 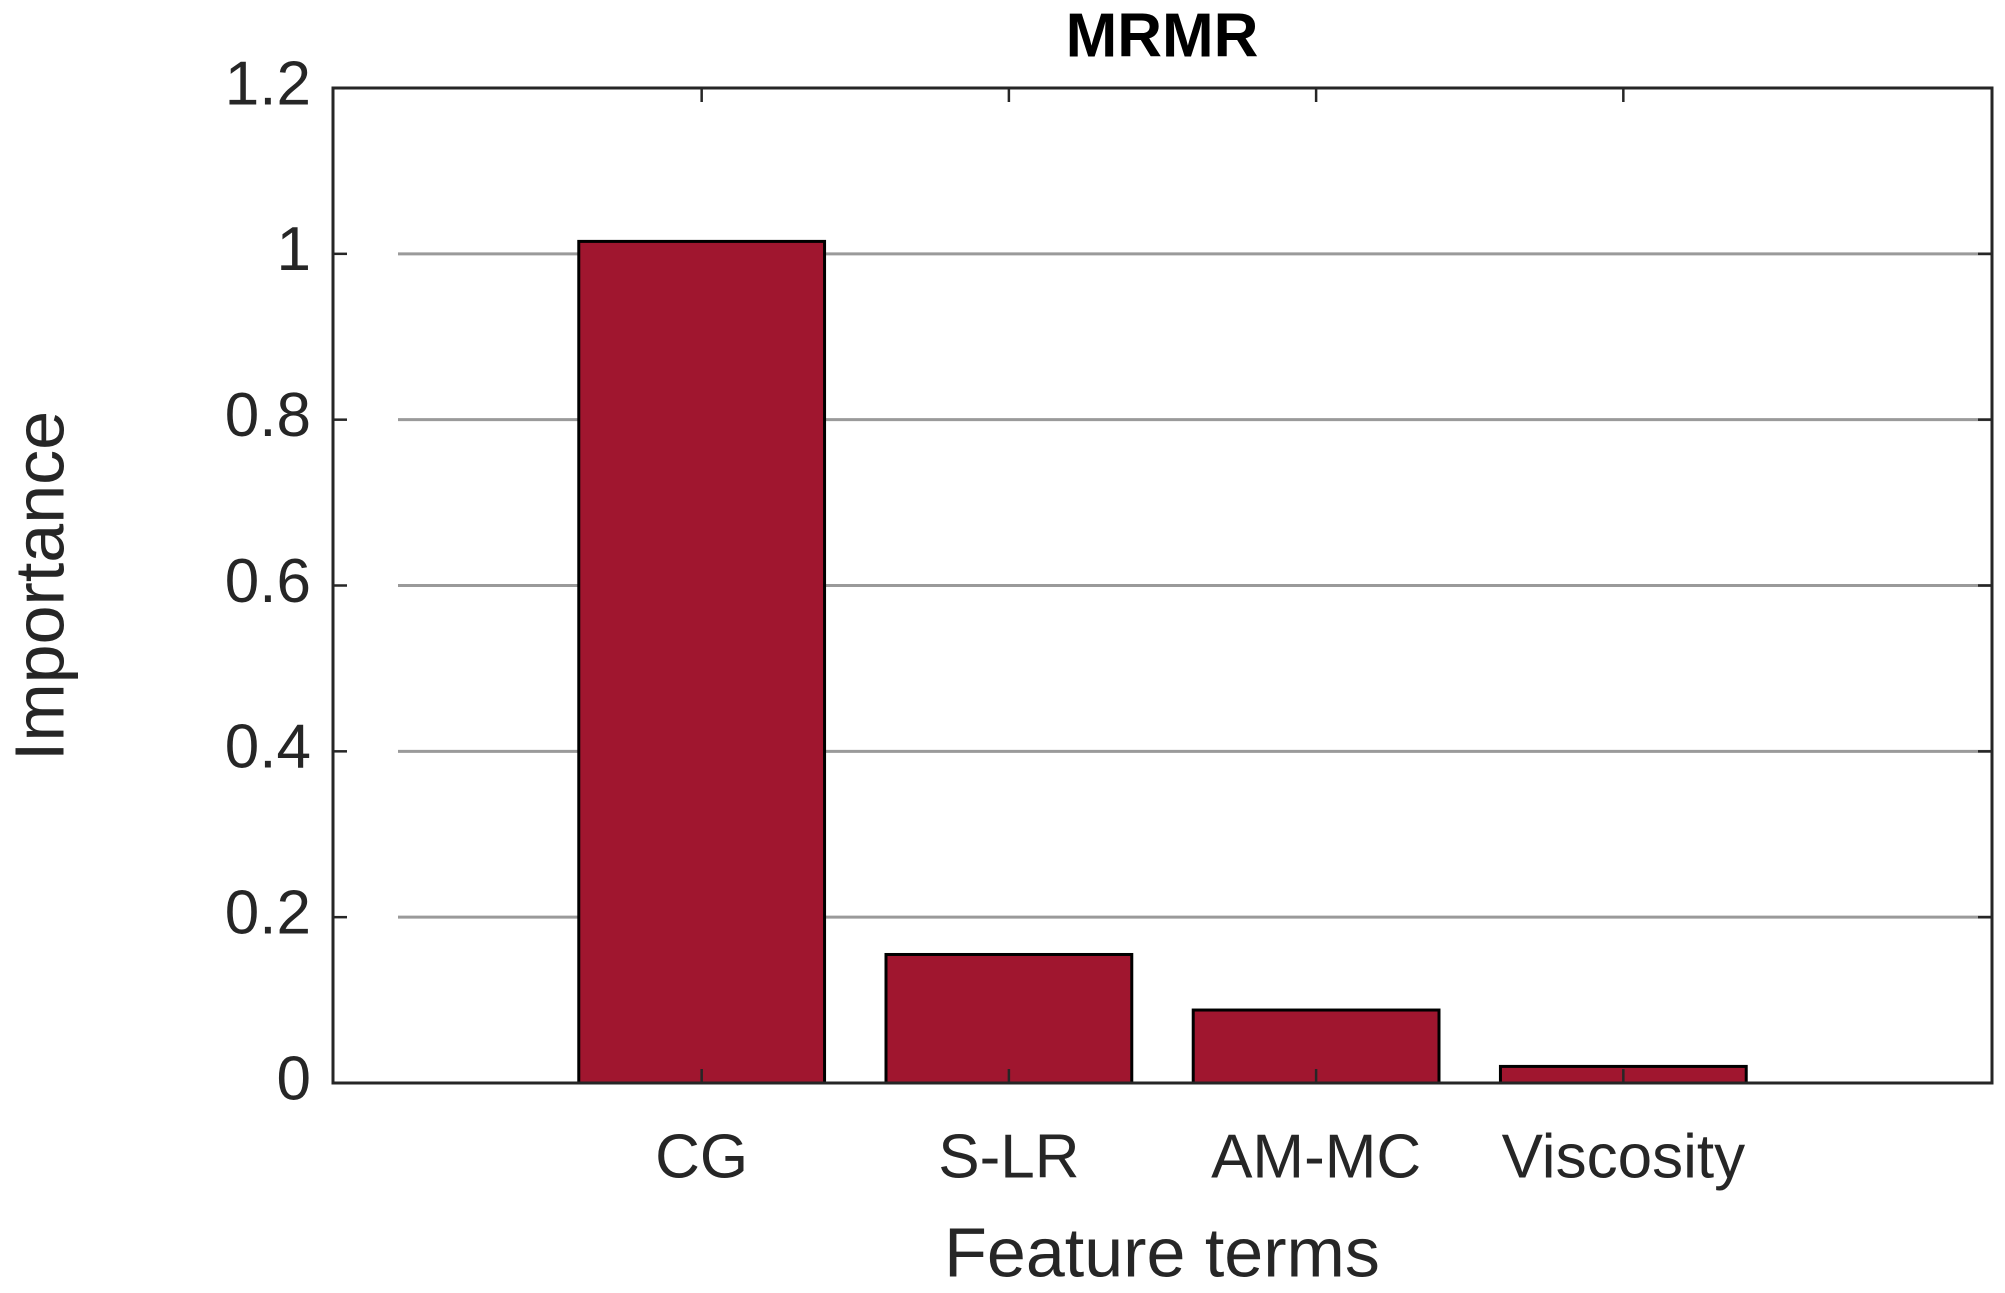 I want to click on x-tick-label: CG, so click(x=701, y=1156).